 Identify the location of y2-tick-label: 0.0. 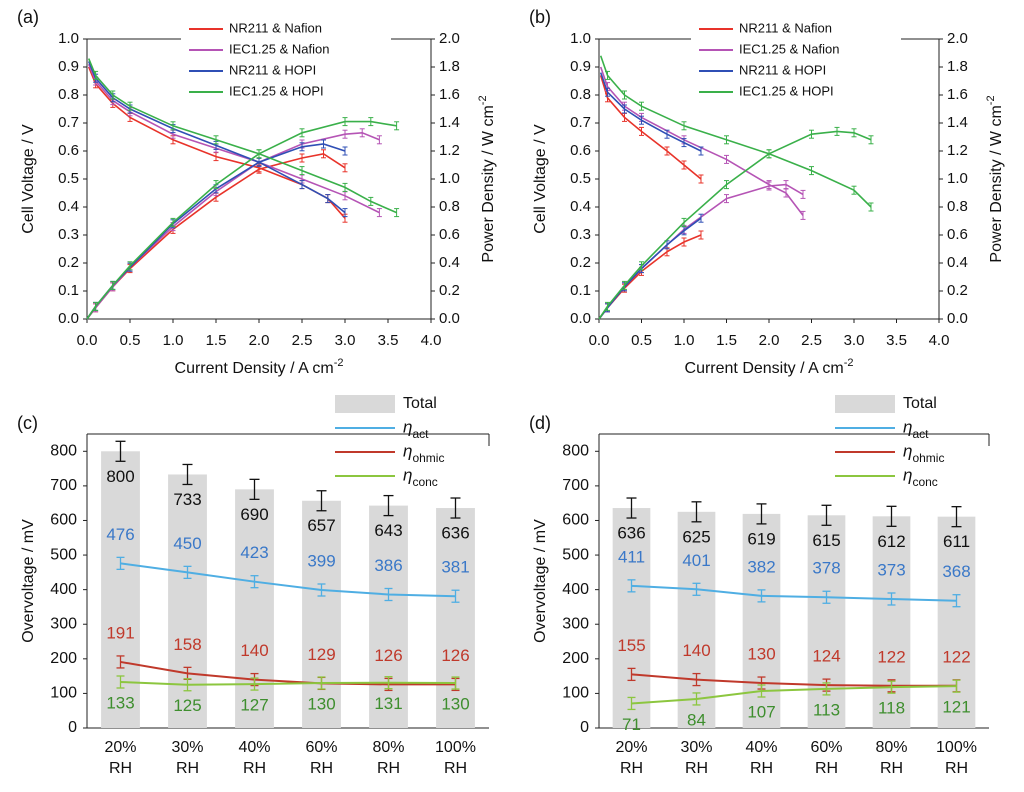
(449, 318).